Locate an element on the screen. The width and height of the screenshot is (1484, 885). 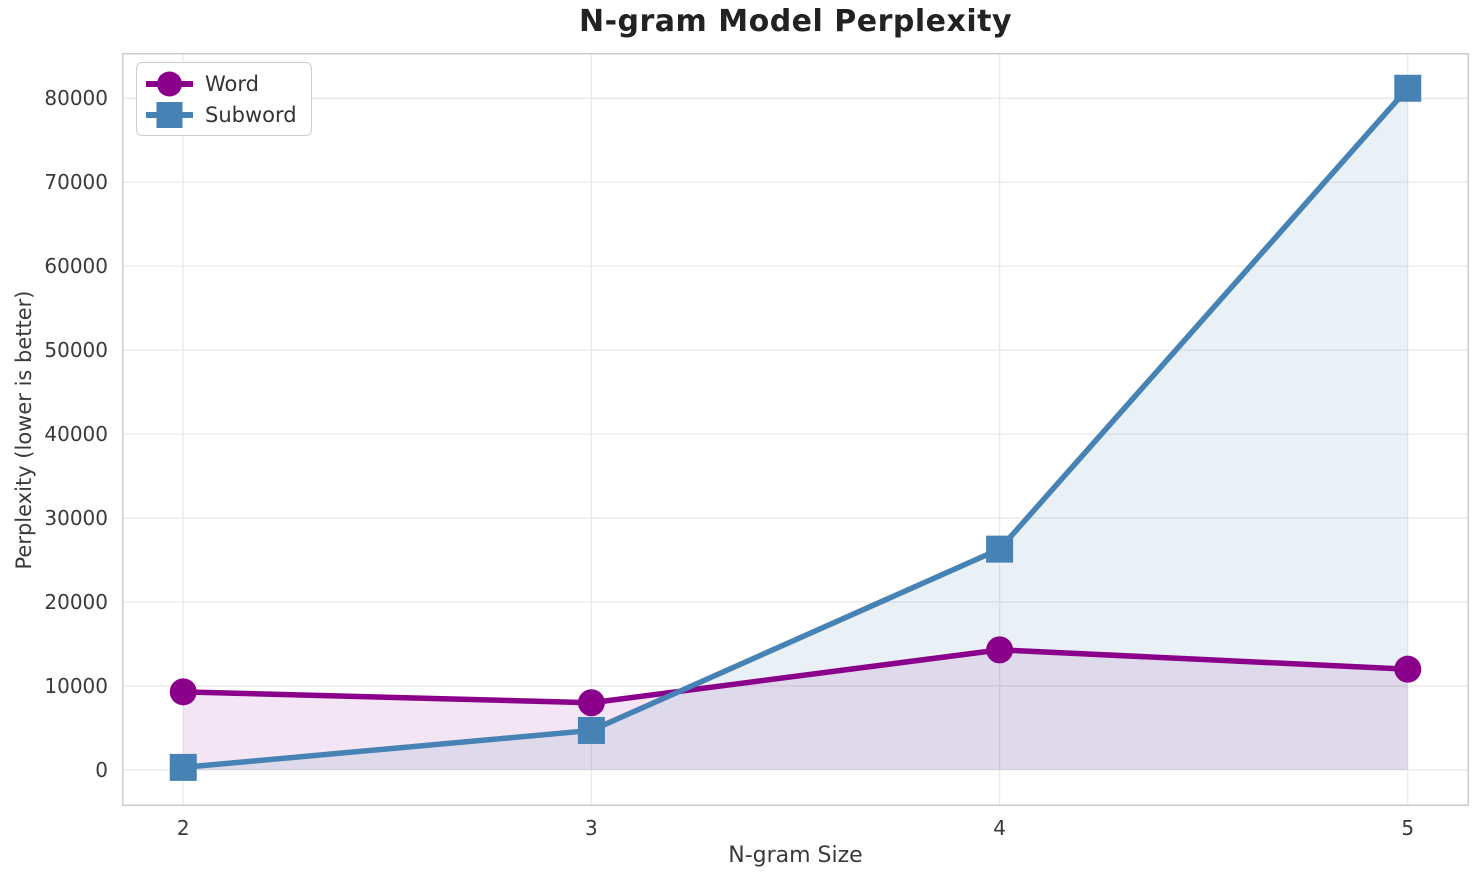
legend-label-word: Word is located at coordinates (232, 83).